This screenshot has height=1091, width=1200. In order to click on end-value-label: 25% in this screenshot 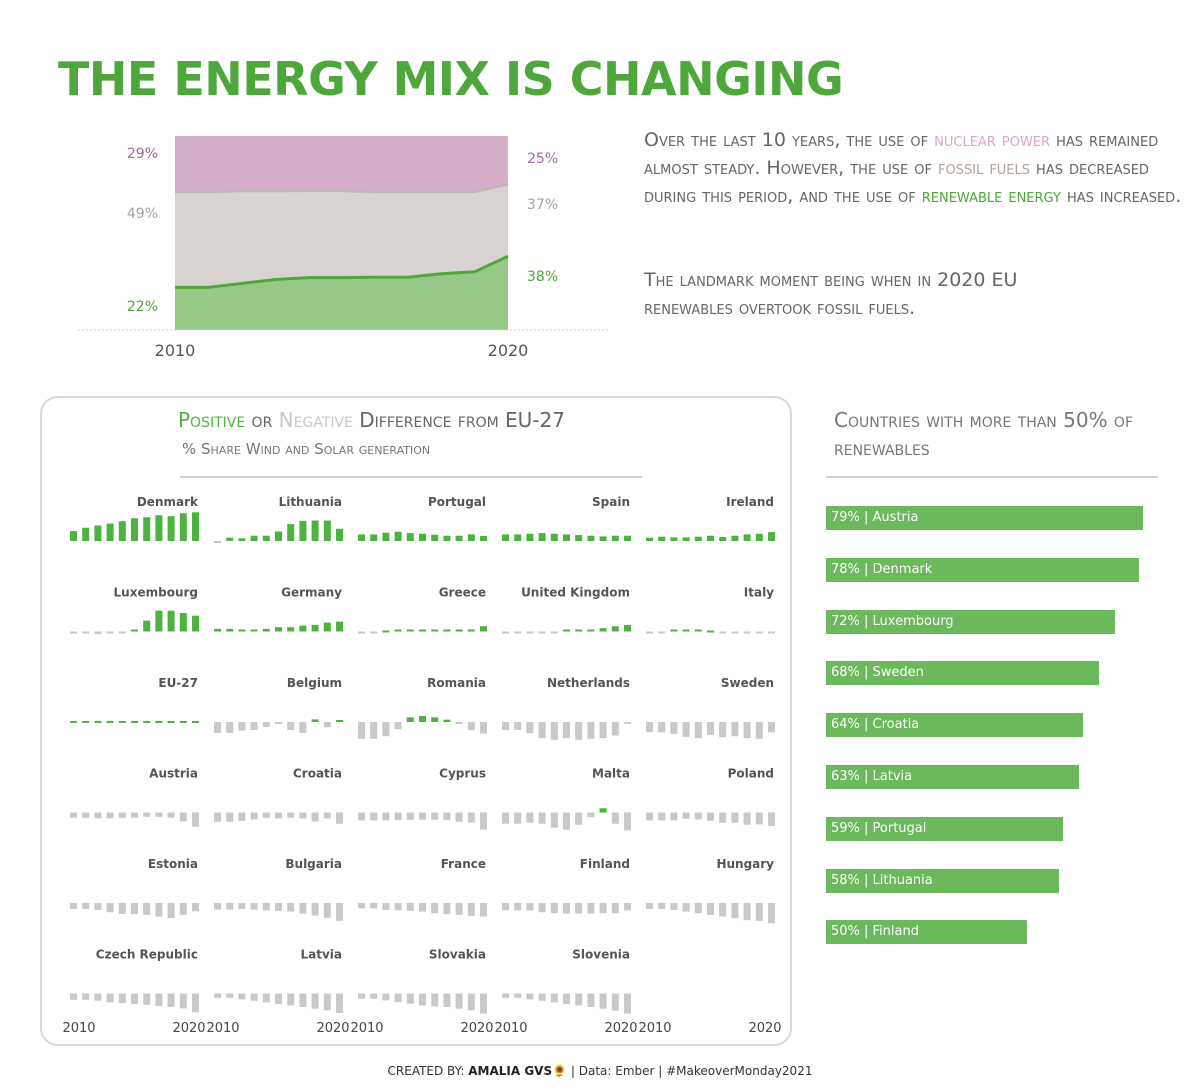, I will do `click(542, 159)`.